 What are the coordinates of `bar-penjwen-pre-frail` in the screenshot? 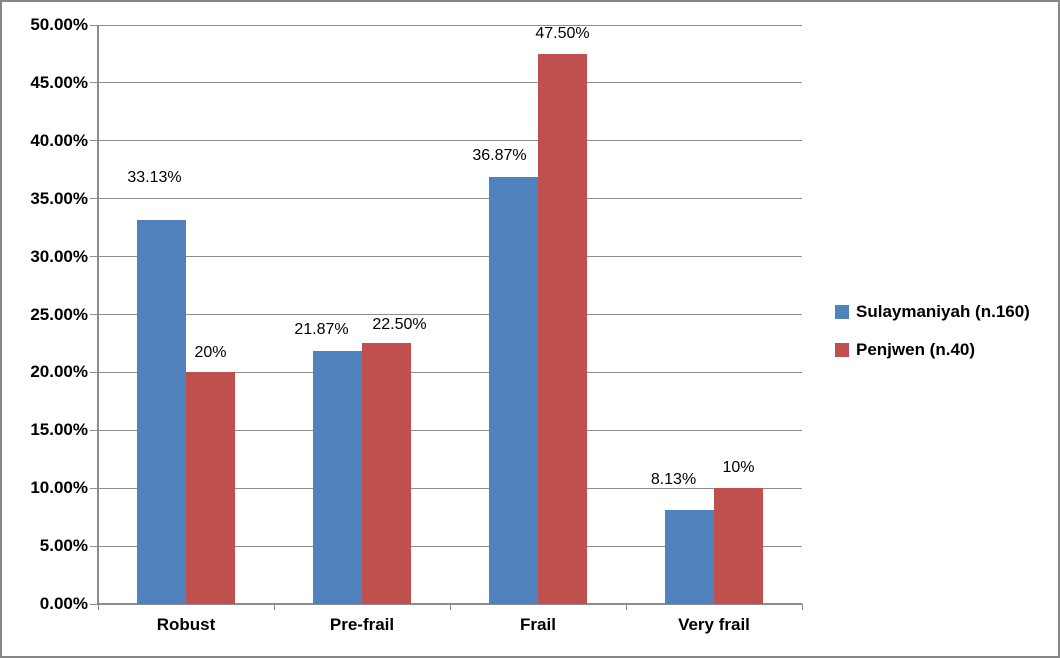 It's located at (386, 473).